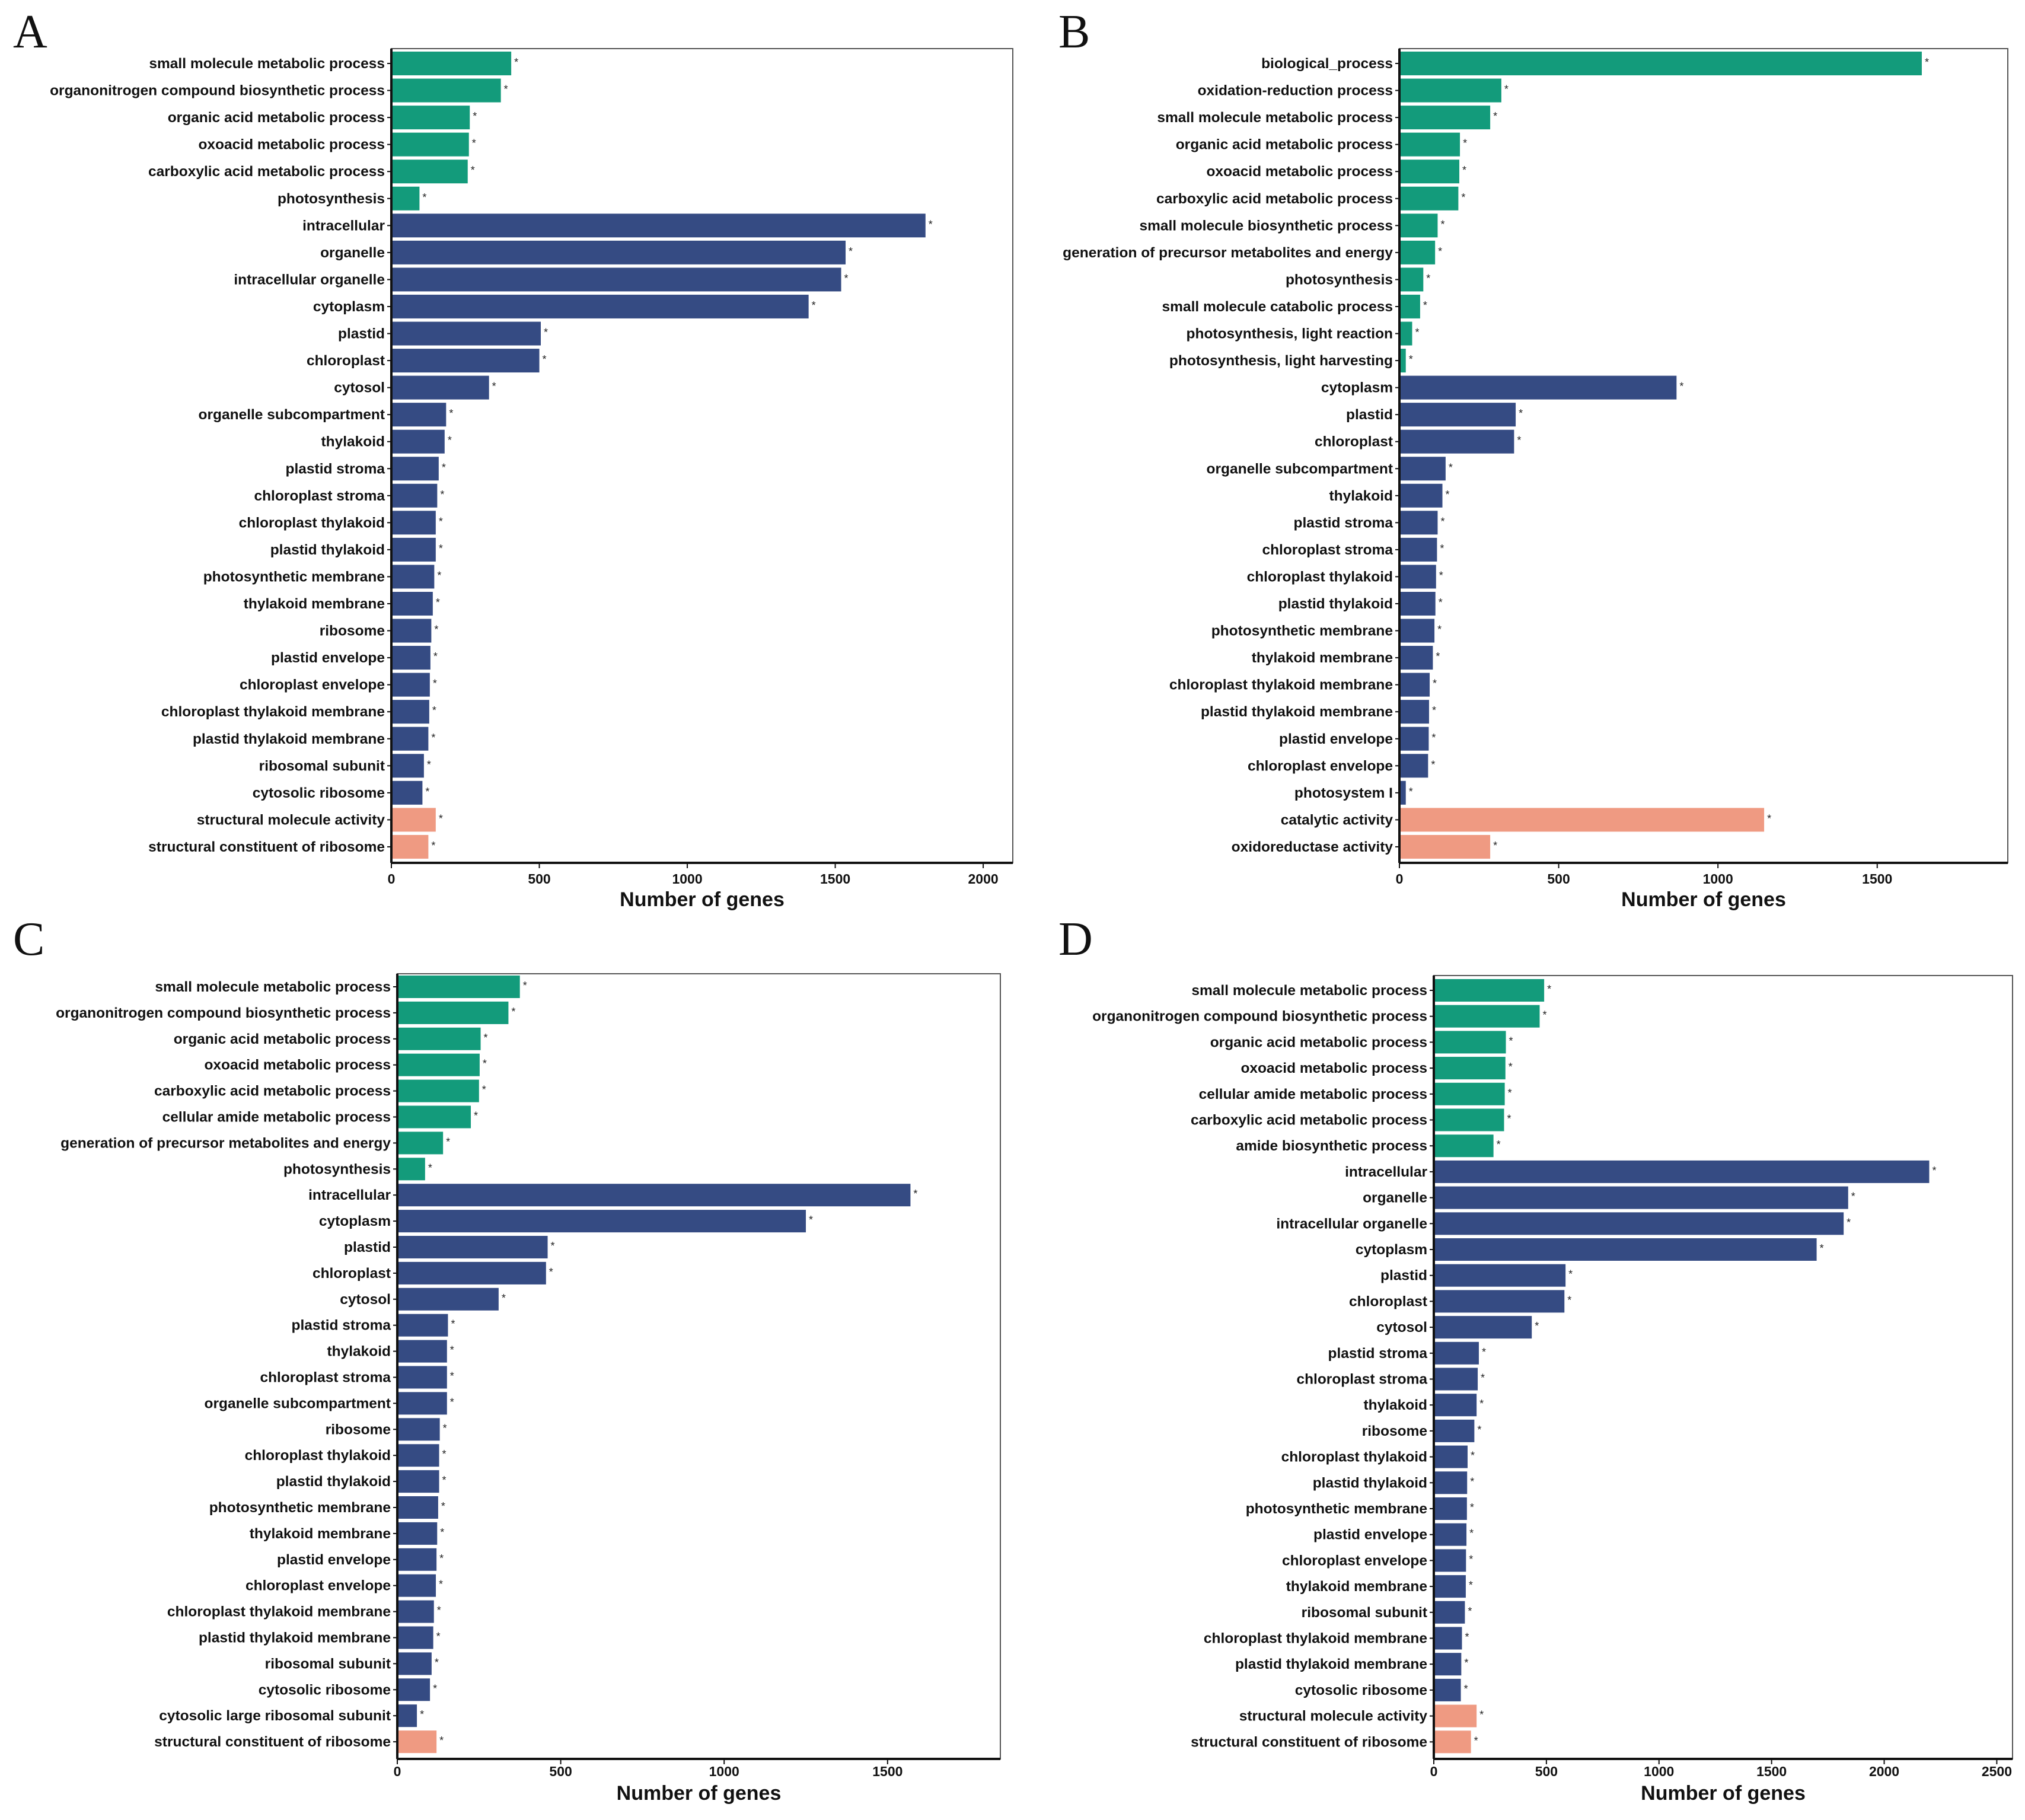  What do you see at coordinates (1302, 631) in the screenshot?
I see `category-label: photosynthetic membrane` at bounding box center [1302, 631].